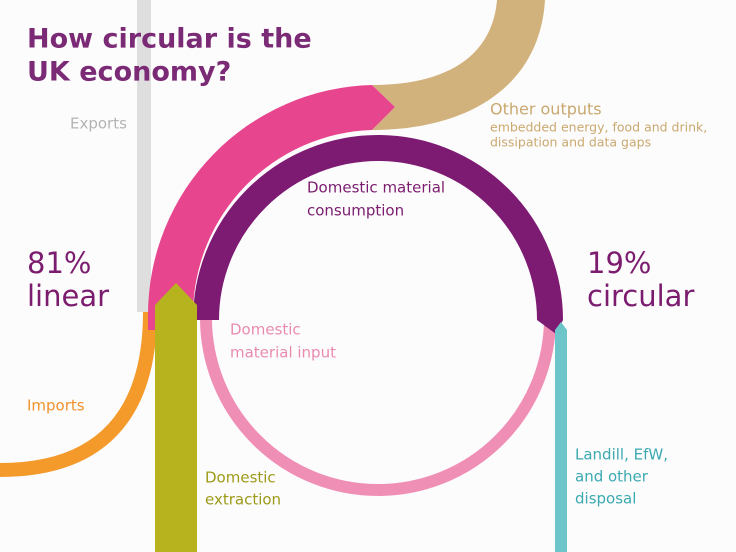 The image size is (736, 552). Describe the element at coordinates (176, 417) in the screenshot. I see `extraction-flow` at that location.